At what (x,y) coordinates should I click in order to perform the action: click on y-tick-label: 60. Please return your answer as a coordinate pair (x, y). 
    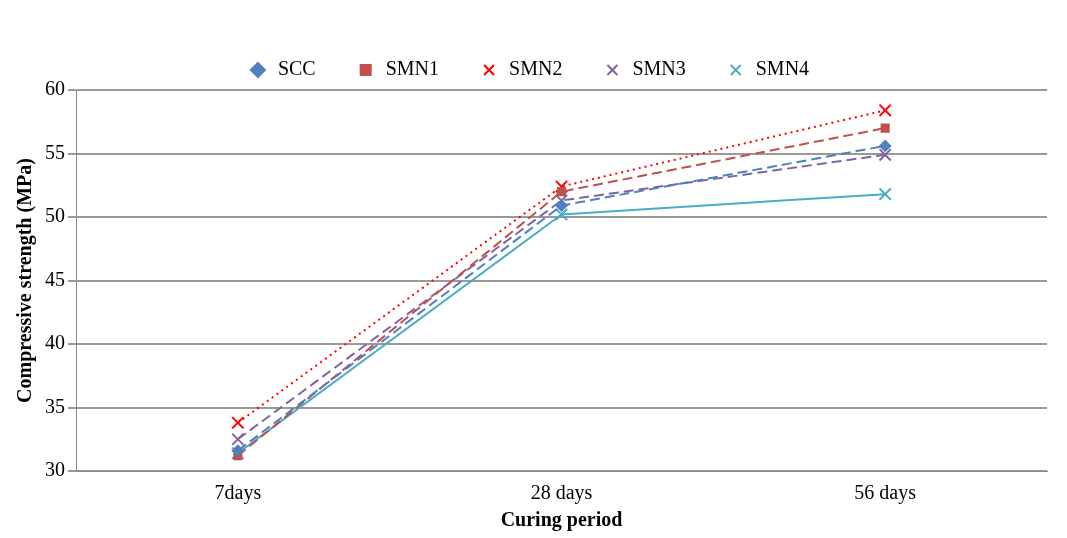
    Looking at the image, I should click on (55, 88).